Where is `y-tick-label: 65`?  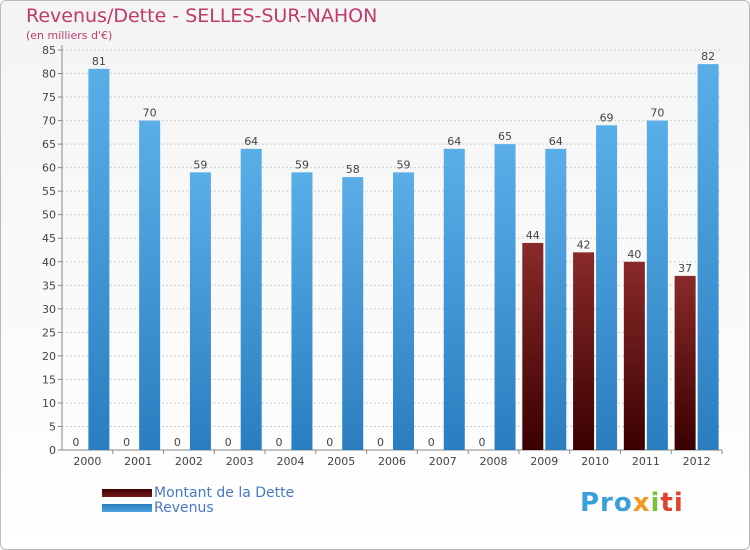 y-tick-label: 65 is located at coordinates (49, 144).